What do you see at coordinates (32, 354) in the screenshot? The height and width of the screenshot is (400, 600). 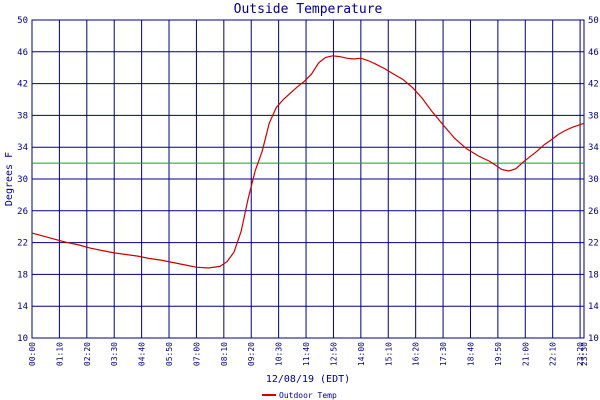 I see `x-tick-label: 00:00` at bounding box center [32, 354].